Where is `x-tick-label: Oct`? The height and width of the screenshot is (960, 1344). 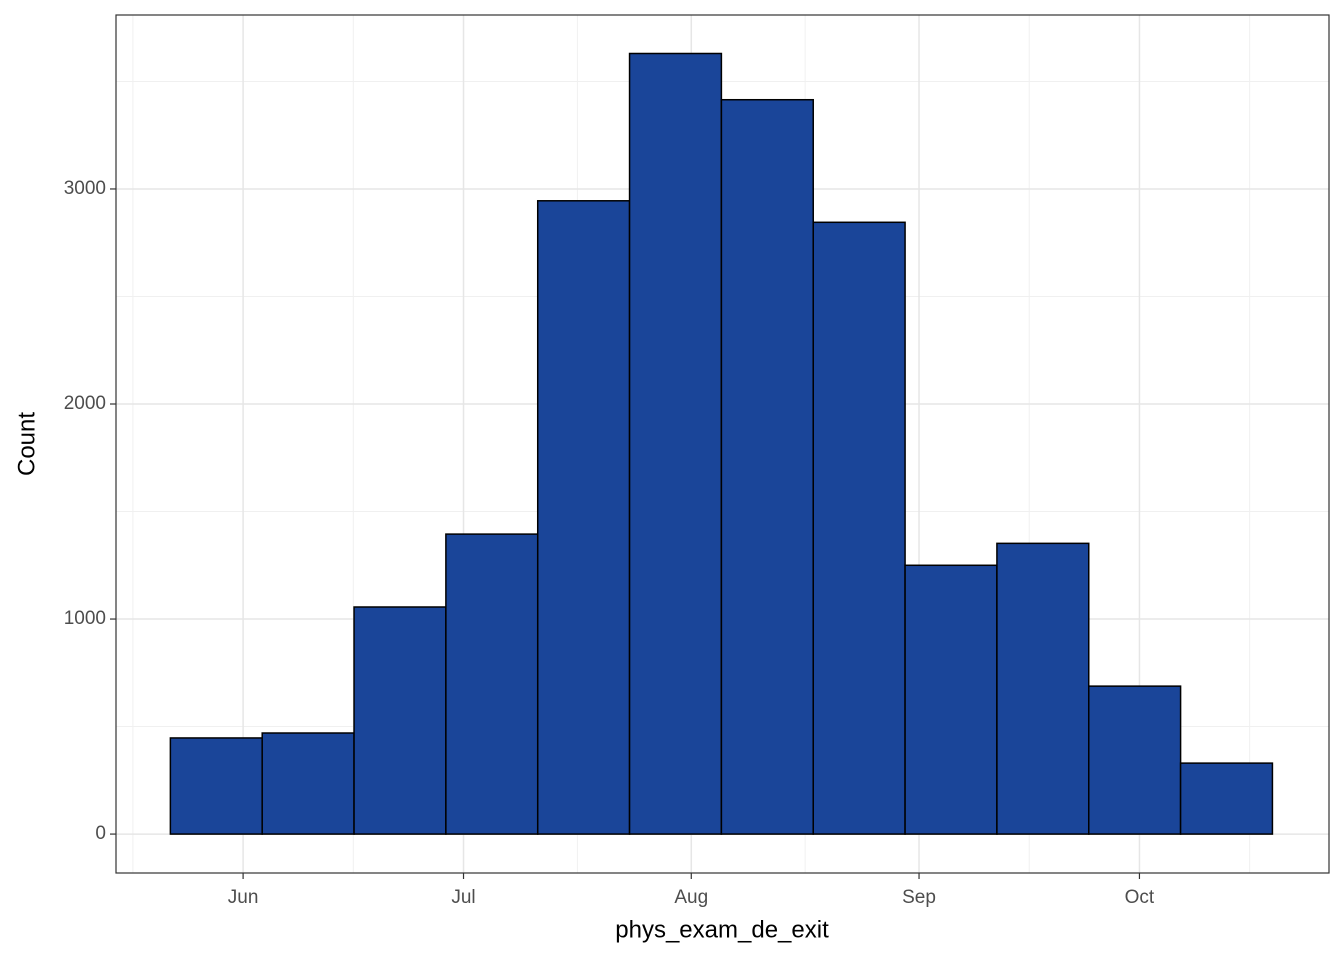 x-tick-label: Oct is located at coordinates (1140, 897).